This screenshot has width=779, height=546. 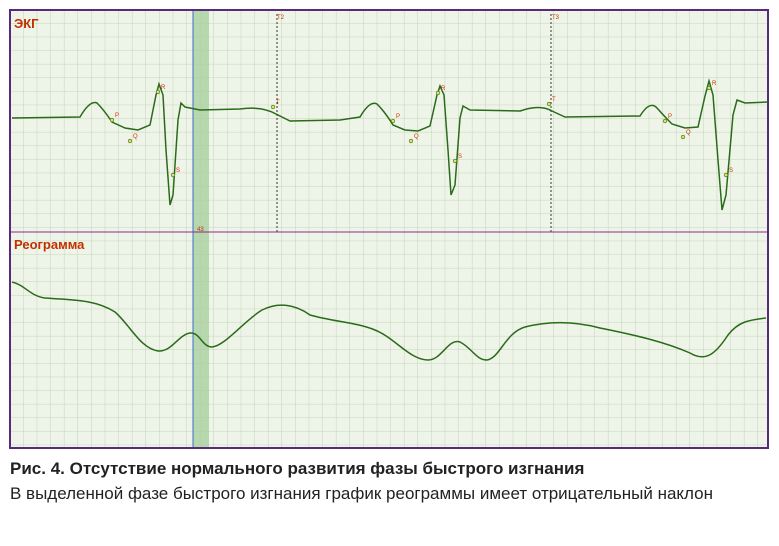 I want to click on marker-label: T3, so click(x=556, y=18).